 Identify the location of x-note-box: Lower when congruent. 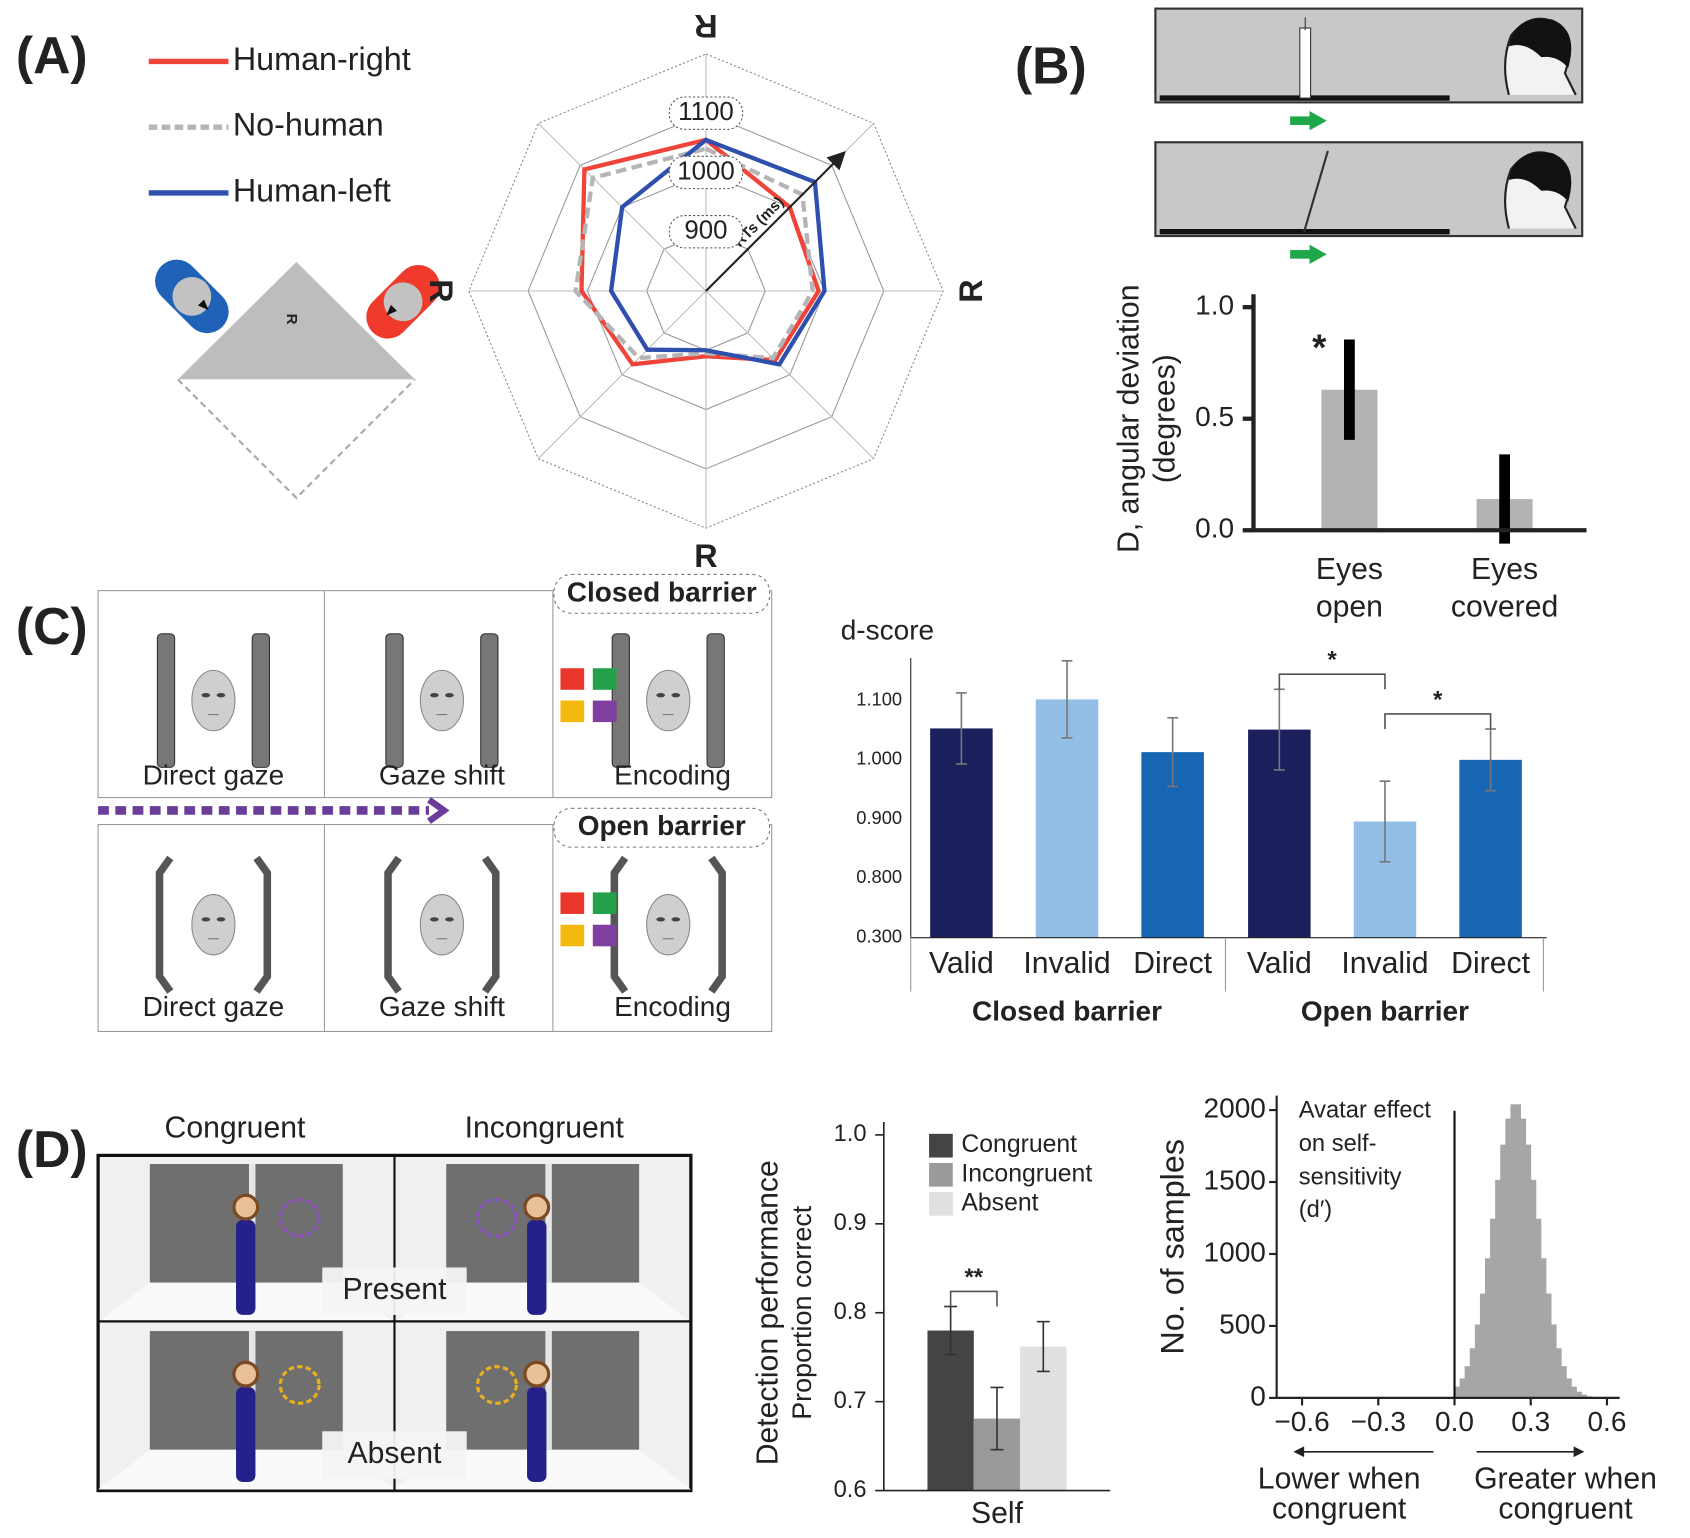
(1339, 1494).